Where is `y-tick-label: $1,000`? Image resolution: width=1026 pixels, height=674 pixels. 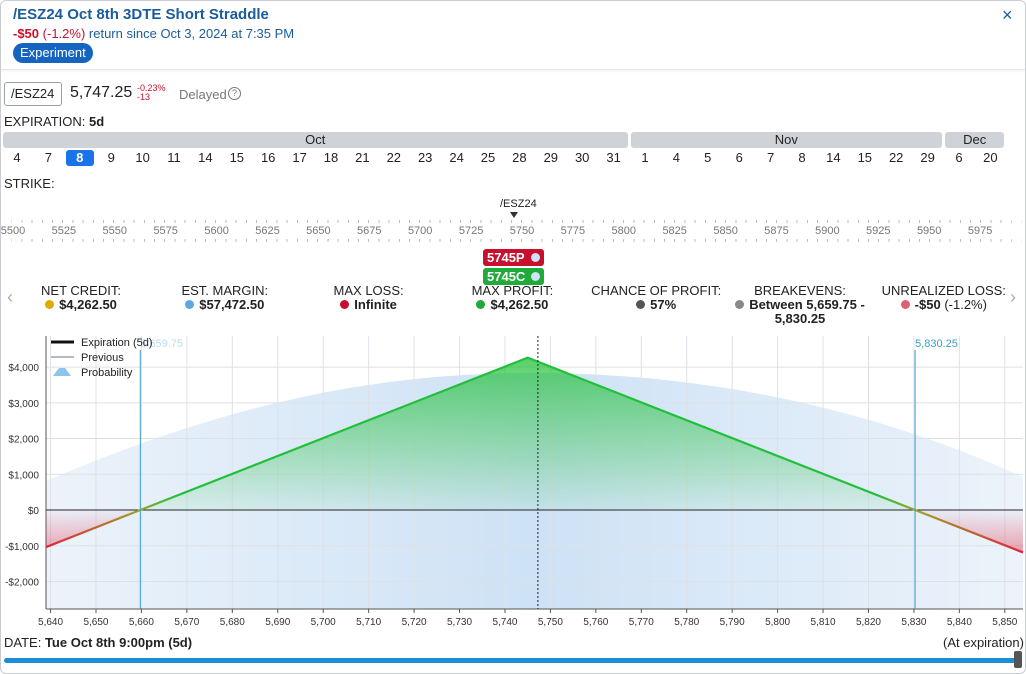
y-tick-label: $1,000 is located at coordinates (23, 475).